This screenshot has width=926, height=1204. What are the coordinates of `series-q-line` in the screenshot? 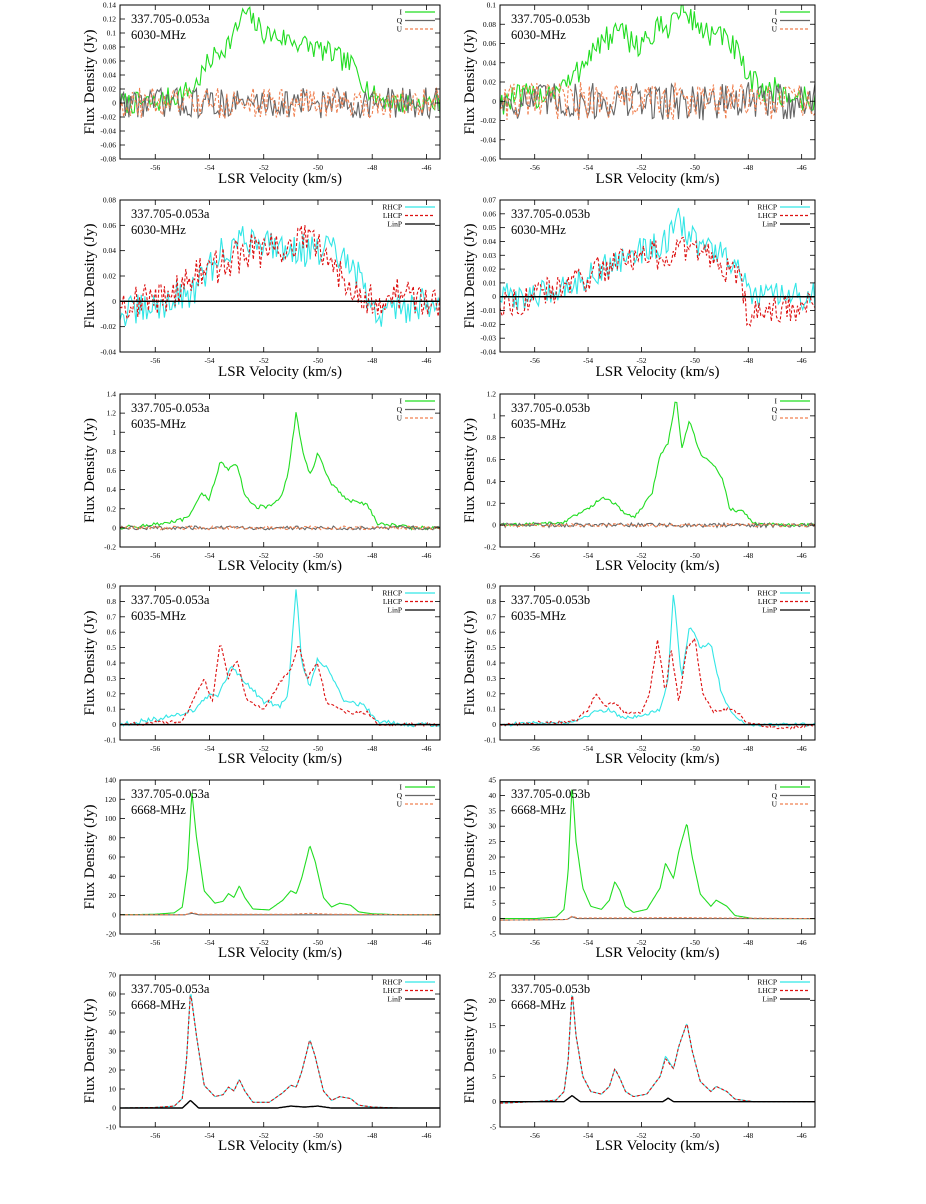 It's located at (280, 103).